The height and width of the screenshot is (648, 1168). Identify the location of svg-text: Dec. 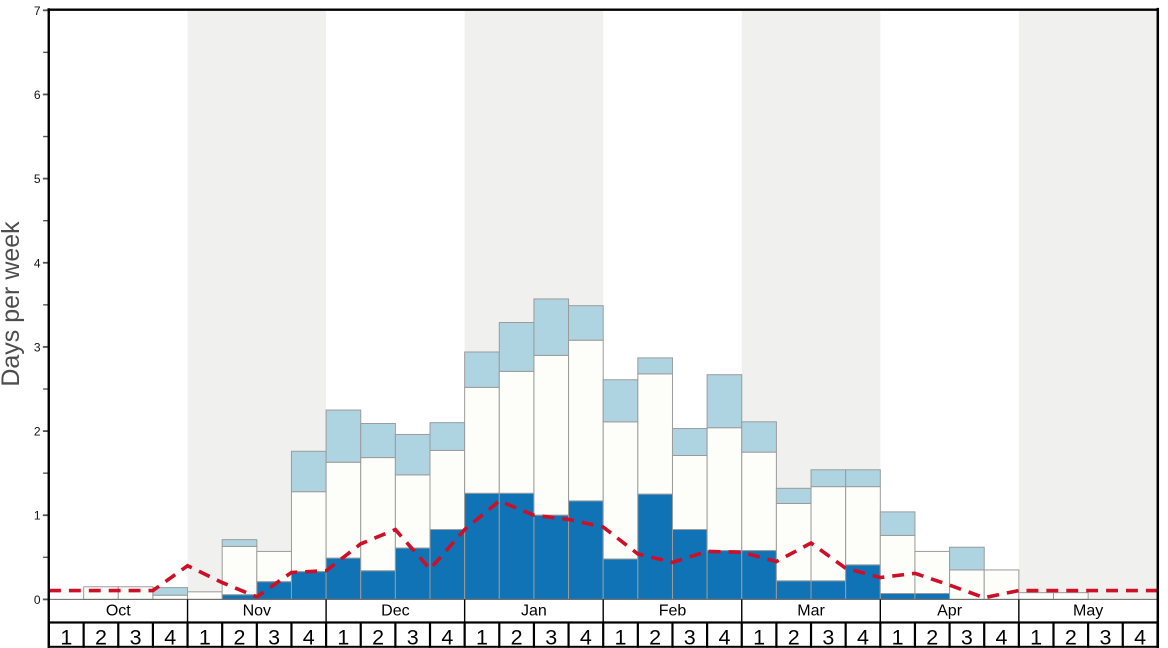
(395, 610).